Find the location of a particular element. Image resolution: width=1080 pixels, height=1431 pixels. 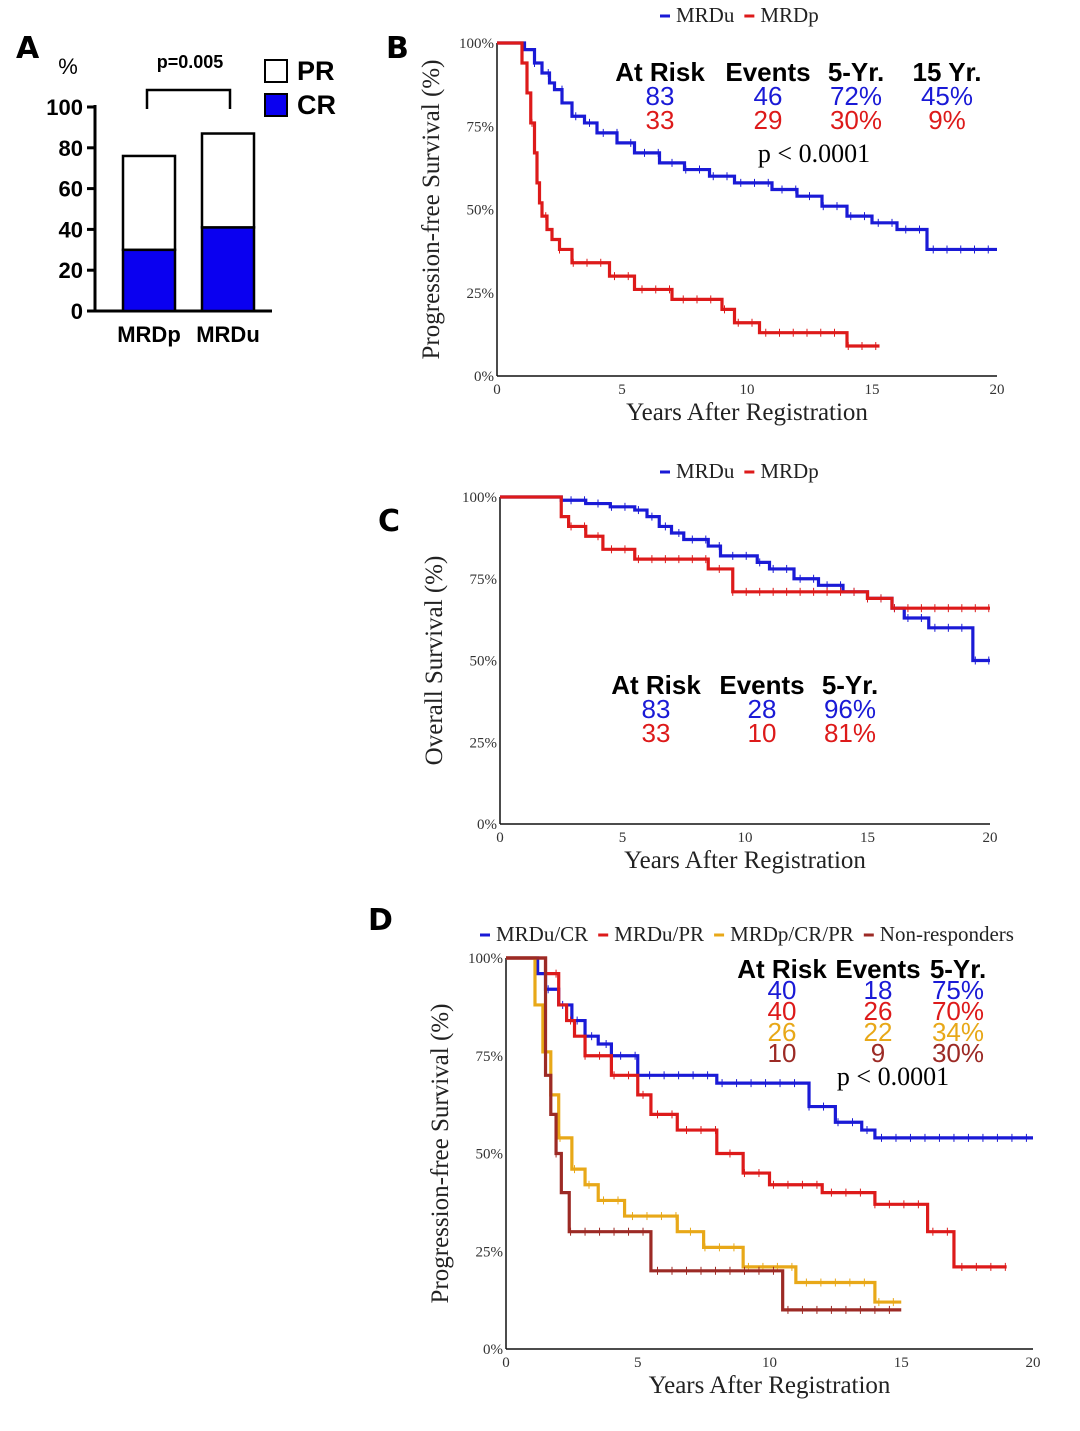

km-curve-mrdu-pr is located at coordinates (756, 1112).